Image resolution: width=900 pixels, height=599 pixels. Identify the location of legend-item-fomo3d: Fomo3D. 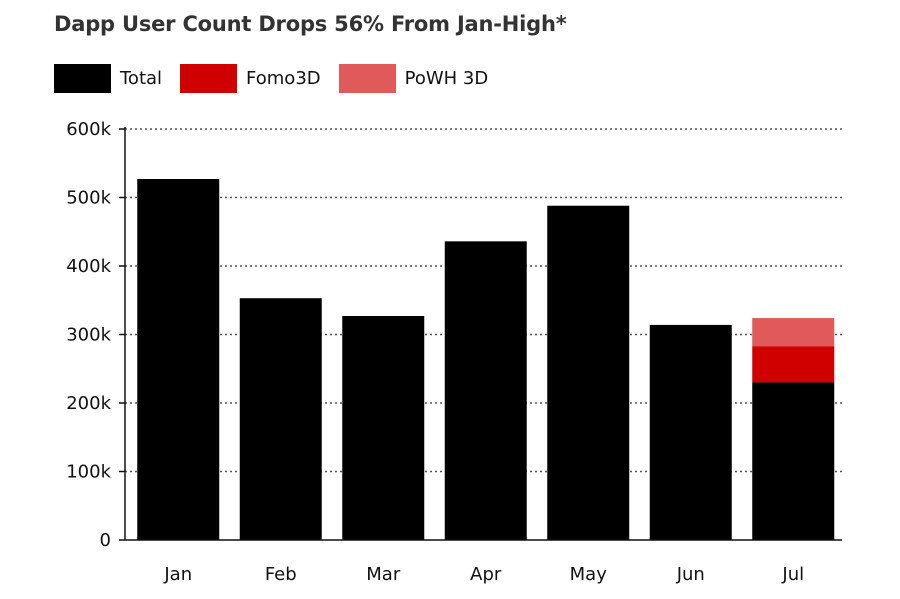
(250, 78).